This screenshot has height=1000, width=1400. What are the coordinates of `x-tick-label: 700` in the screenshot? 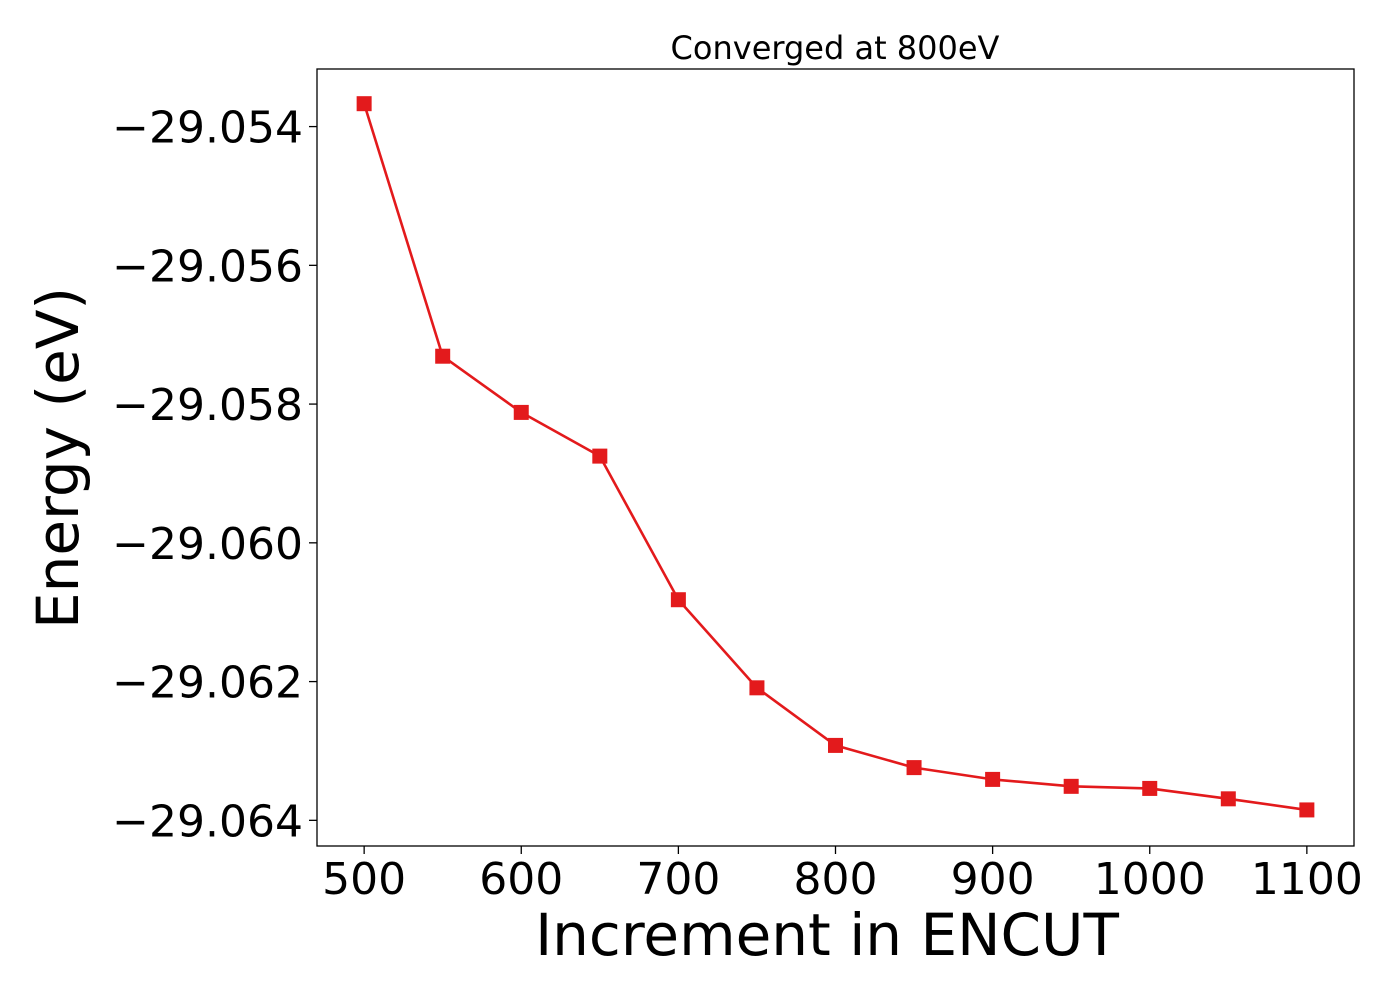 It's located at (678, 879).